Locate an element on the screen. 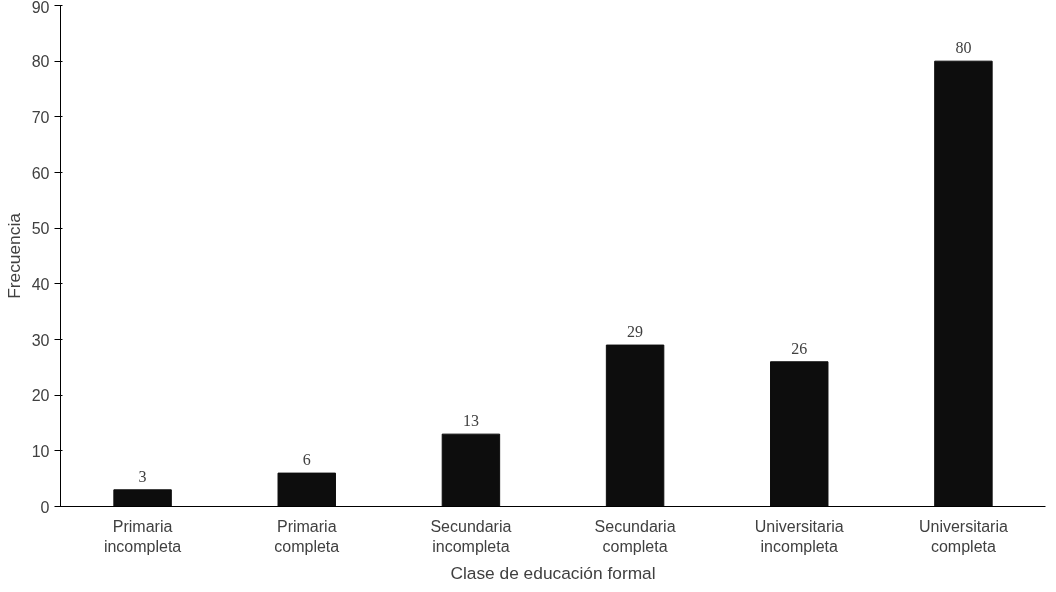 The image size is (1056, 592). y-tick-label: 20 is located at coordinates (40, 396).